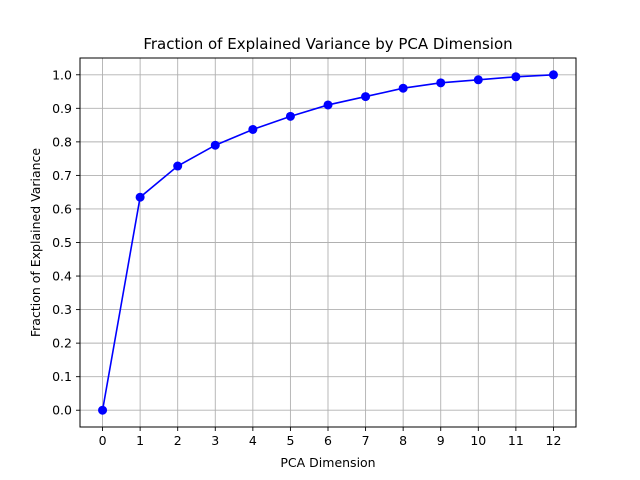  Describe the element at coordinates (62, 276) in the screenshot. I see `y-tick-label: 0.4` at that location.